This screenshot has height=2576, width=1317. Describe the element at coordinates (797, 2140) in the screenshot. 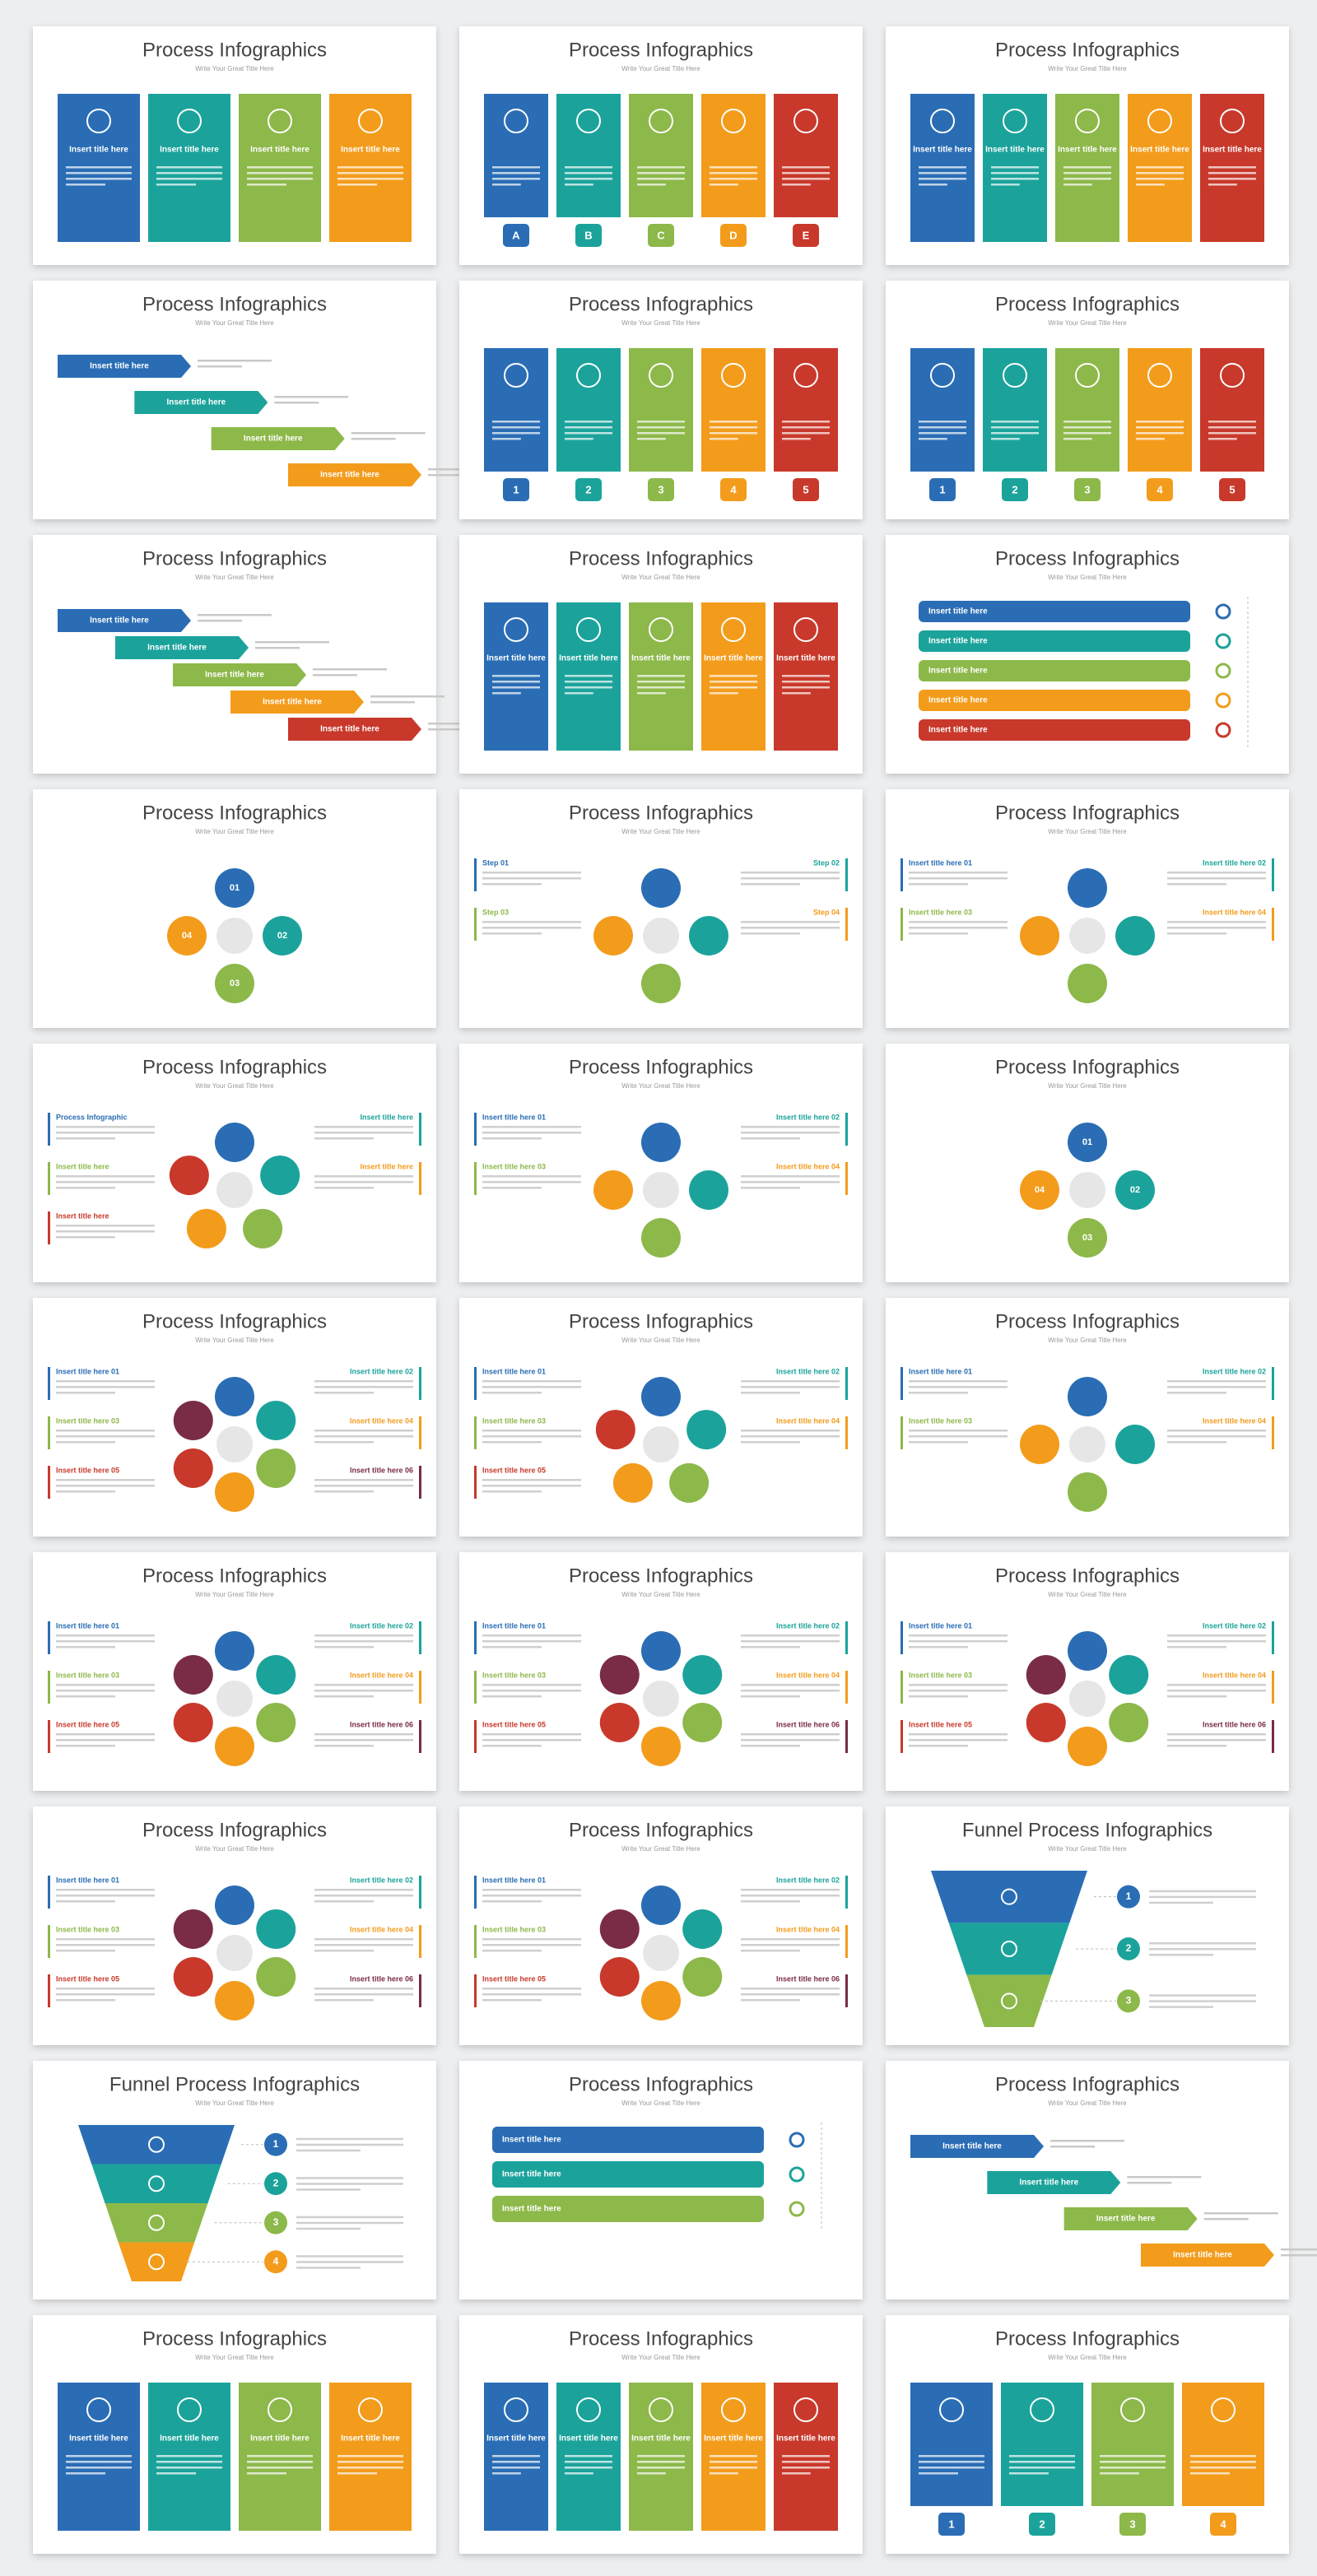

I see `list-node` at that location.